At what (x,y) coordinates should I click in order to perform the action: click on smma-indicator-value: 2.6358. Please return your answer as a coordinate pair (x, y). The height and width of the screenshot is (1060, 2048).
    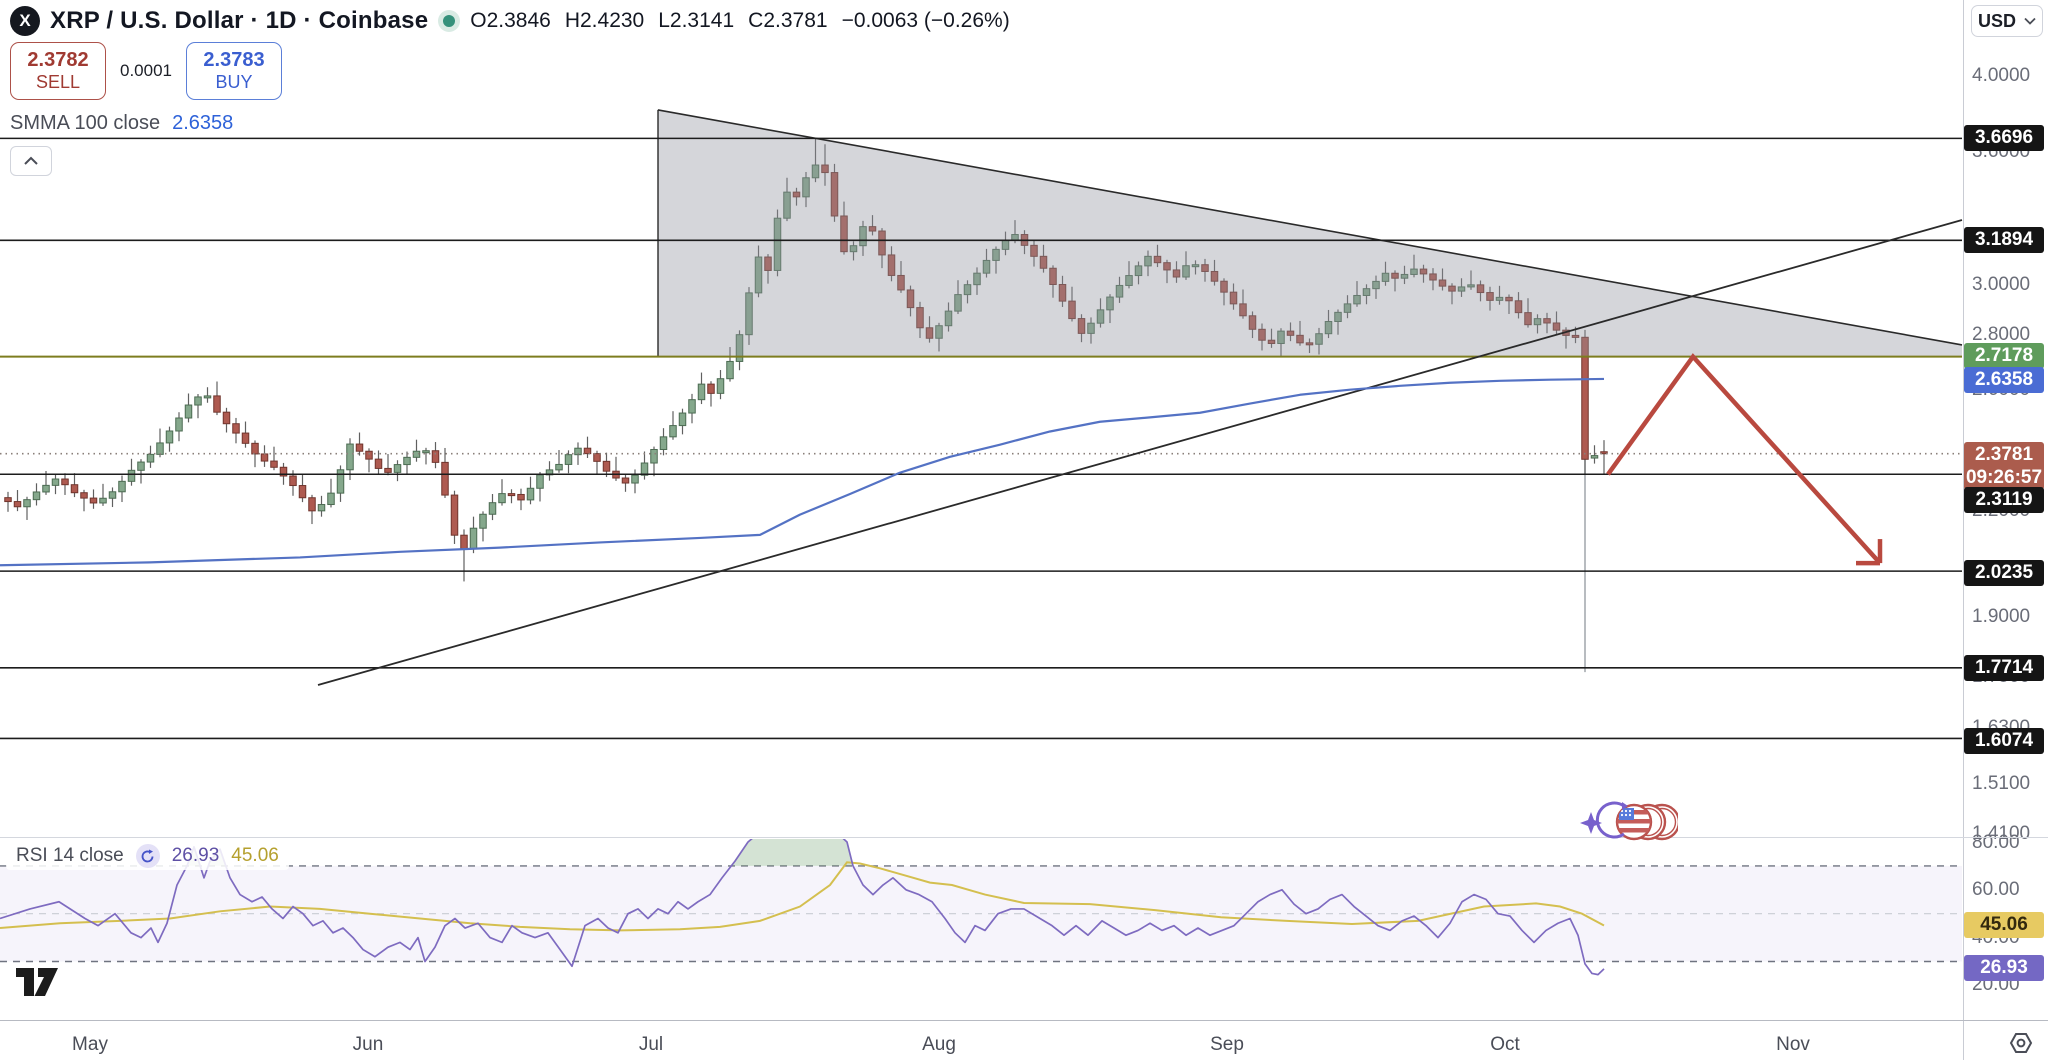
    Looking at the image, I should click on (203, 123).